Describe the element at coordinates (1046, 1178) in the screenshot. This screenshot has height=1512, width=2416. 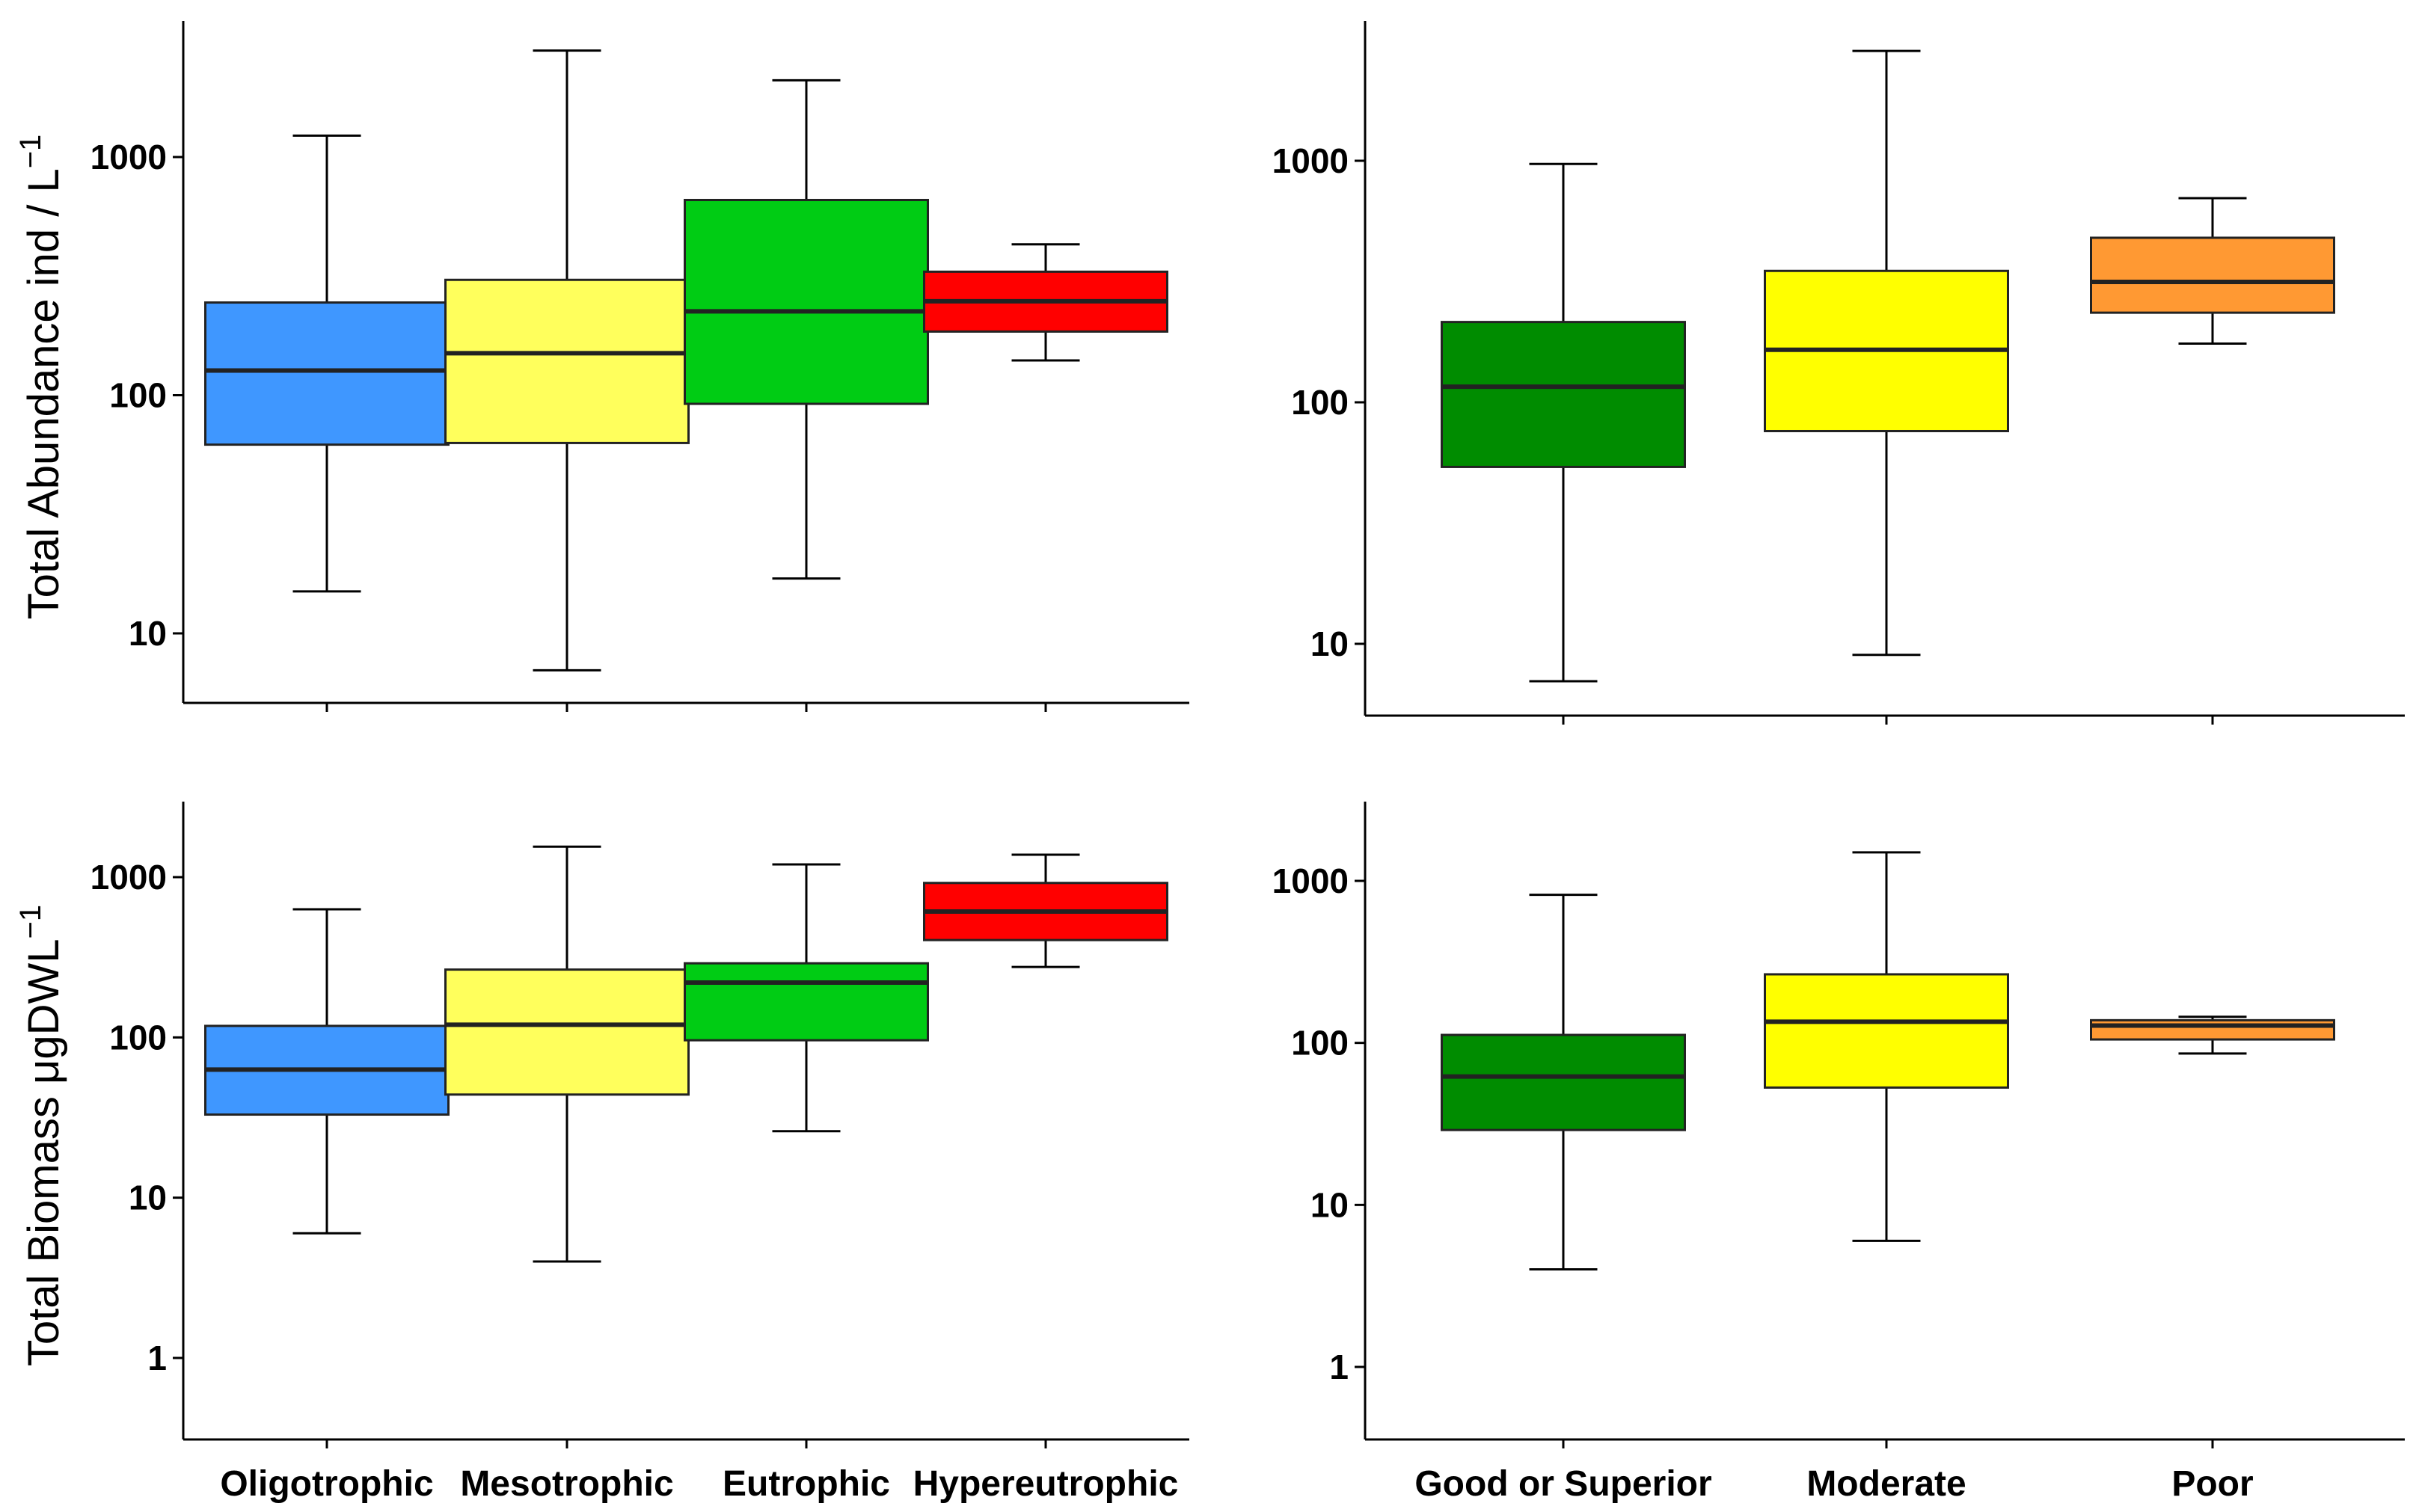
I see `box-hypereutrophic: Hypereutrophic` at that location.